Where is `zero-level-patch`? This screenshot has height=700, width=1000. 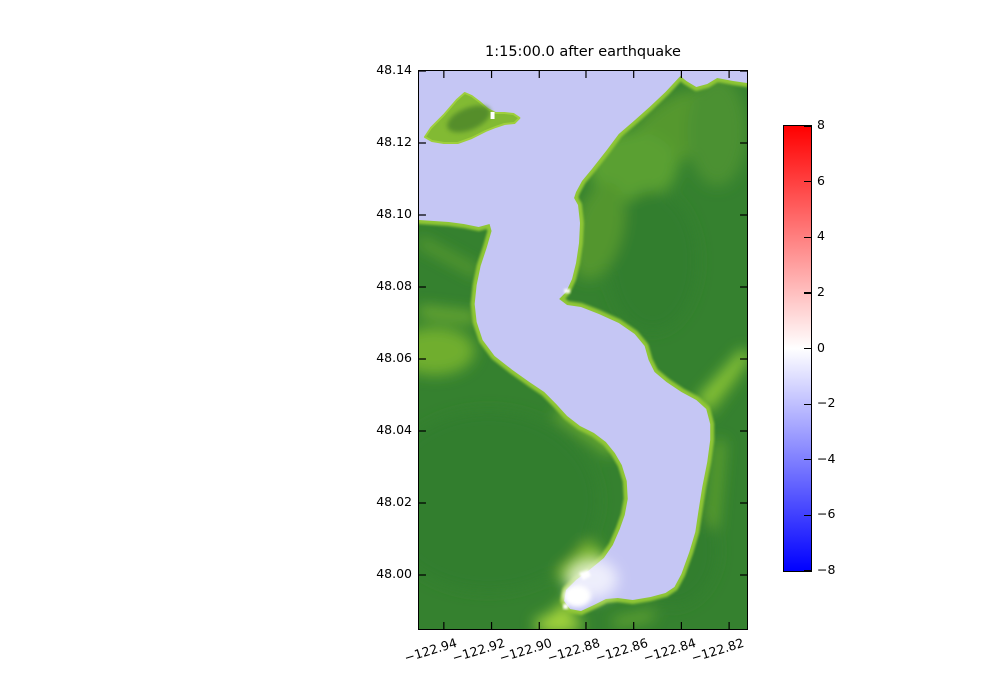 zero-level-patch is located at coordinates (590, 584).